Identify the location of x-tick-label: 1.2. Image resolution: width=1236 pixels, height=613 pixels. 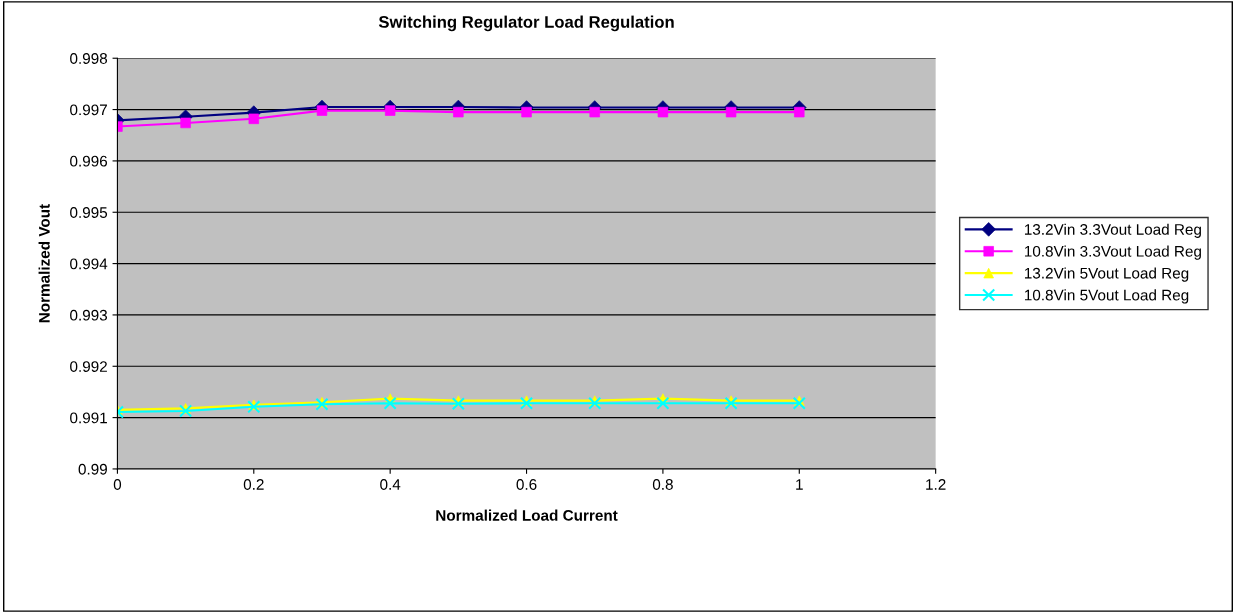
(936, 484).